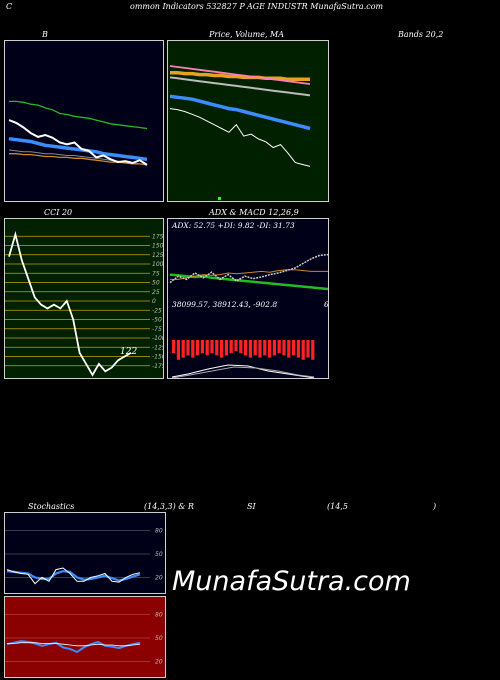 The height and width of the screenshot is (680, 500). I want to click on adx-macd-chart, so click(248, 315).